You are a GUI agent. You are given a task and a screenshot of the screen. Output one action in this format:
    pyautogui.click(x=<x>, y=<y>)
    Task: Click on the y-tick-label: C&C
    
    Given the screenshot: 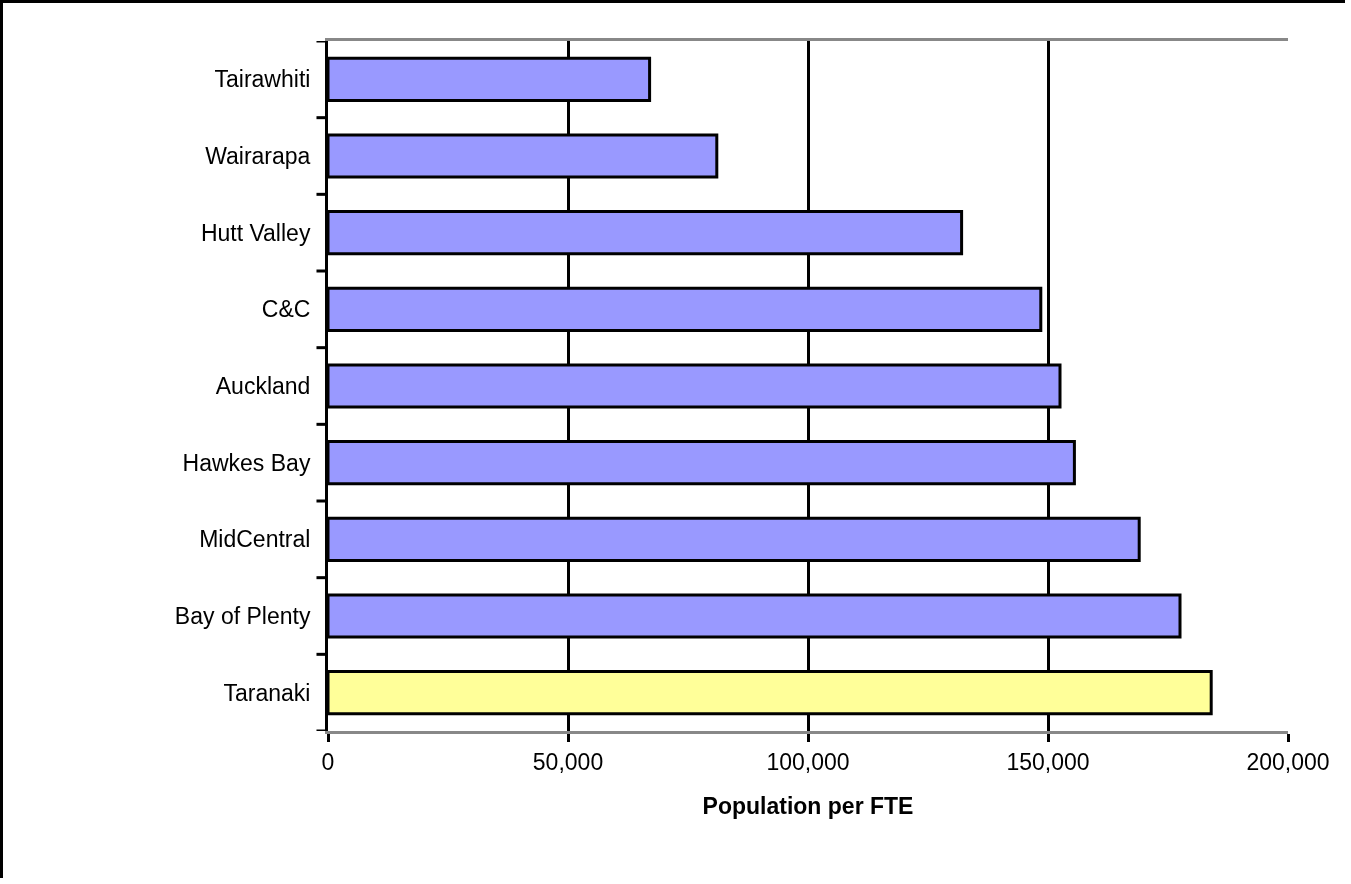 What is the action you would take?
    pyautogui.click(x=286, y=309)
    